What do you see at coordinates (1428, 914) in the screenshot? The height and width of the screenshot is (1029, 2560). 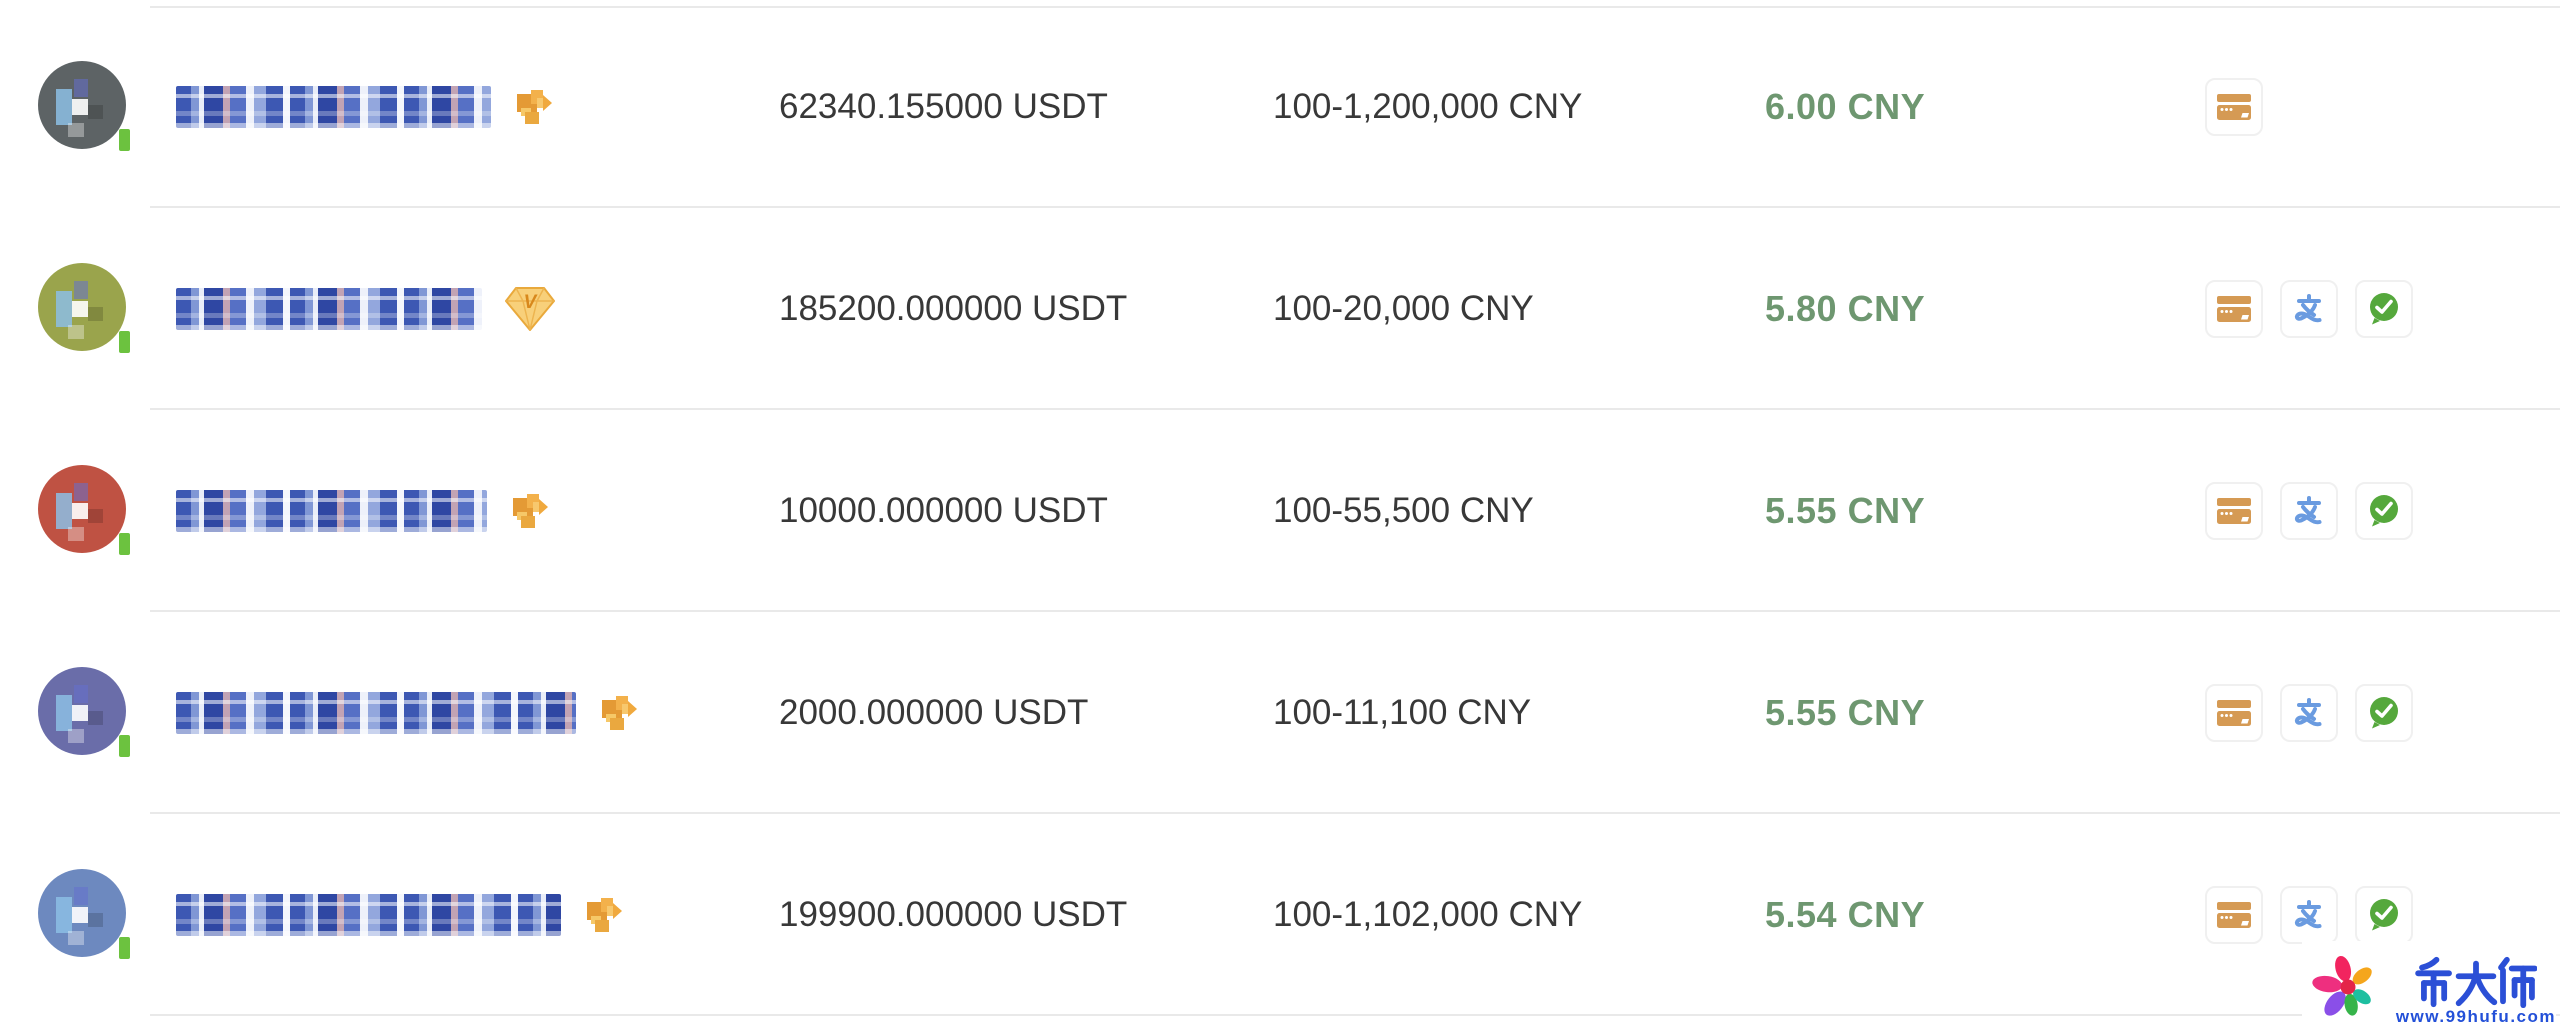 I see `order-limit: 100-1,102,000 CNY` at bounding box center [1428, 914].